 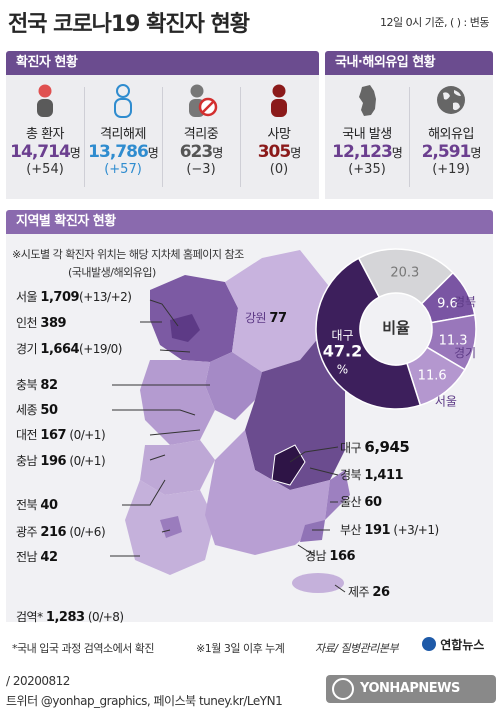 What do you see at coordinates (375, 447) in the screenshot?
I see `region-label-daegu: 대구 6,945` at bounding box center [375, 447].